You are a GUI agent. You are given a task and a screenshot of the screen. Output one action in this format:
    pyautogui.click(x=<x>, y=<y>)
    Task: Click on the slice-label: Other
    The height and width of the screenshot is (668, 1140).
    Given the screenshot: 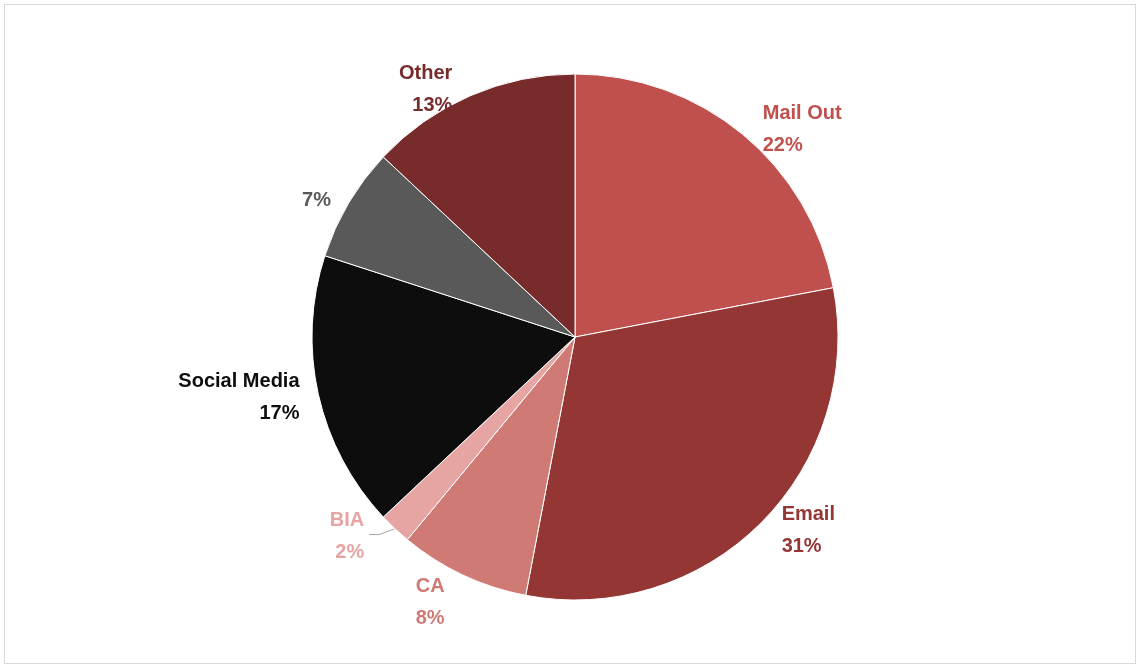 What is the action you would take?
    pyautogui.click(x=426, y=72)
    